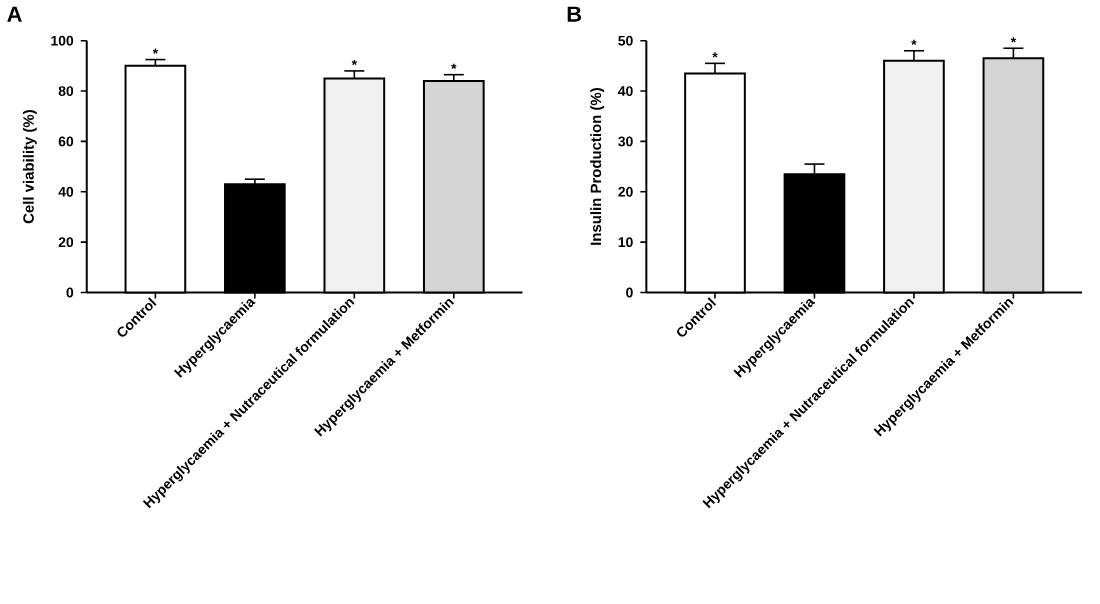 The height and width of the screenshot is (604, 1100). I want to click on chart-title: B, so click(574, 14).